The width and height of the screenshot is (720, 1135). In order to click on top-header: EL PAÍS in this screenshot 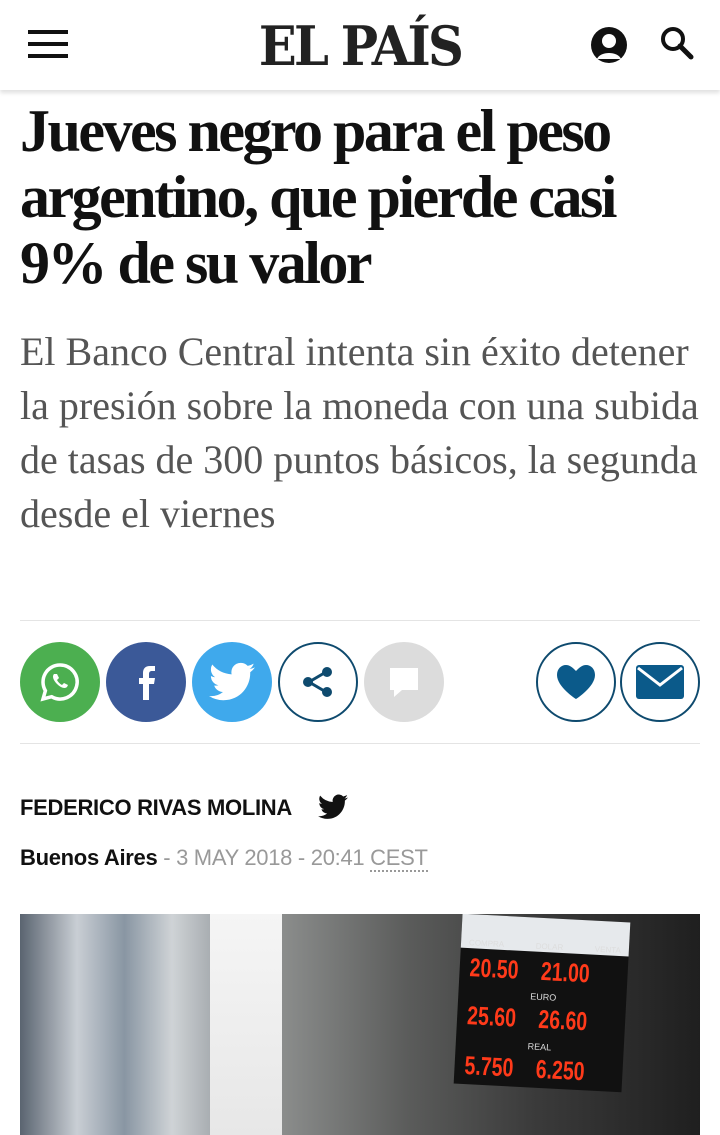, I will do `click(360, 45)`.